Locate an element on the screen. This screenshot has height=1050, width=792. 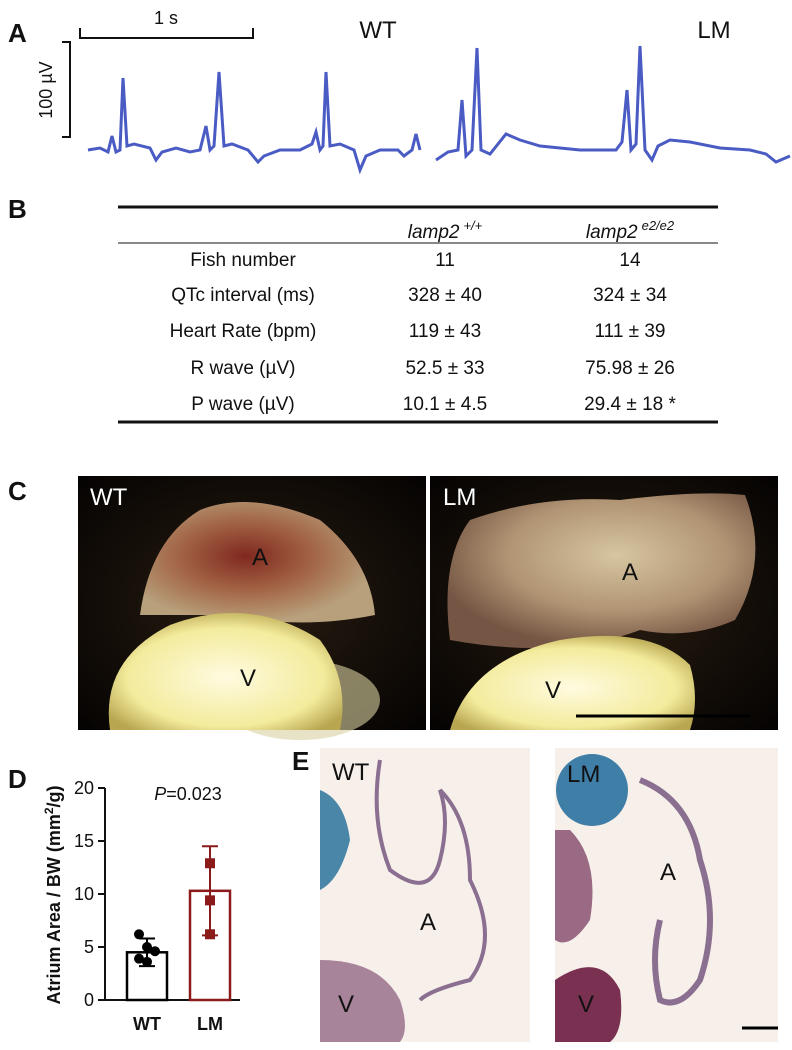
p-symbol: P is located at coordinates (160, 794).